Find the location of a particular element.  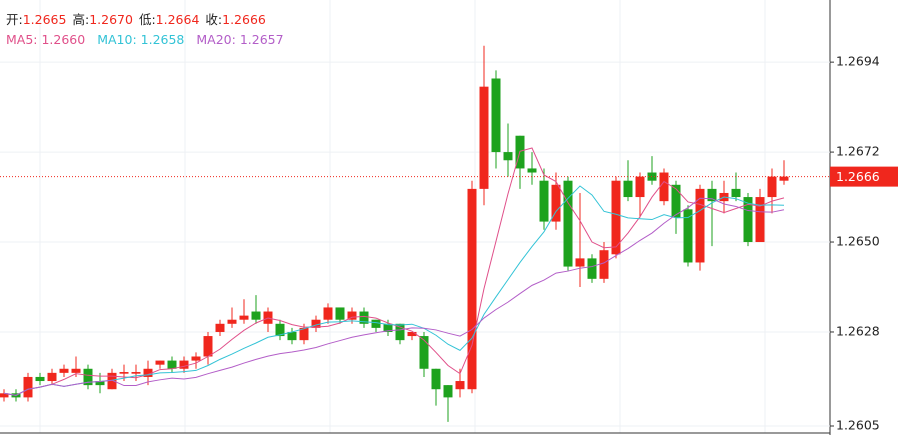

ohlc-label: 收: is located at coordinates (213, 19).